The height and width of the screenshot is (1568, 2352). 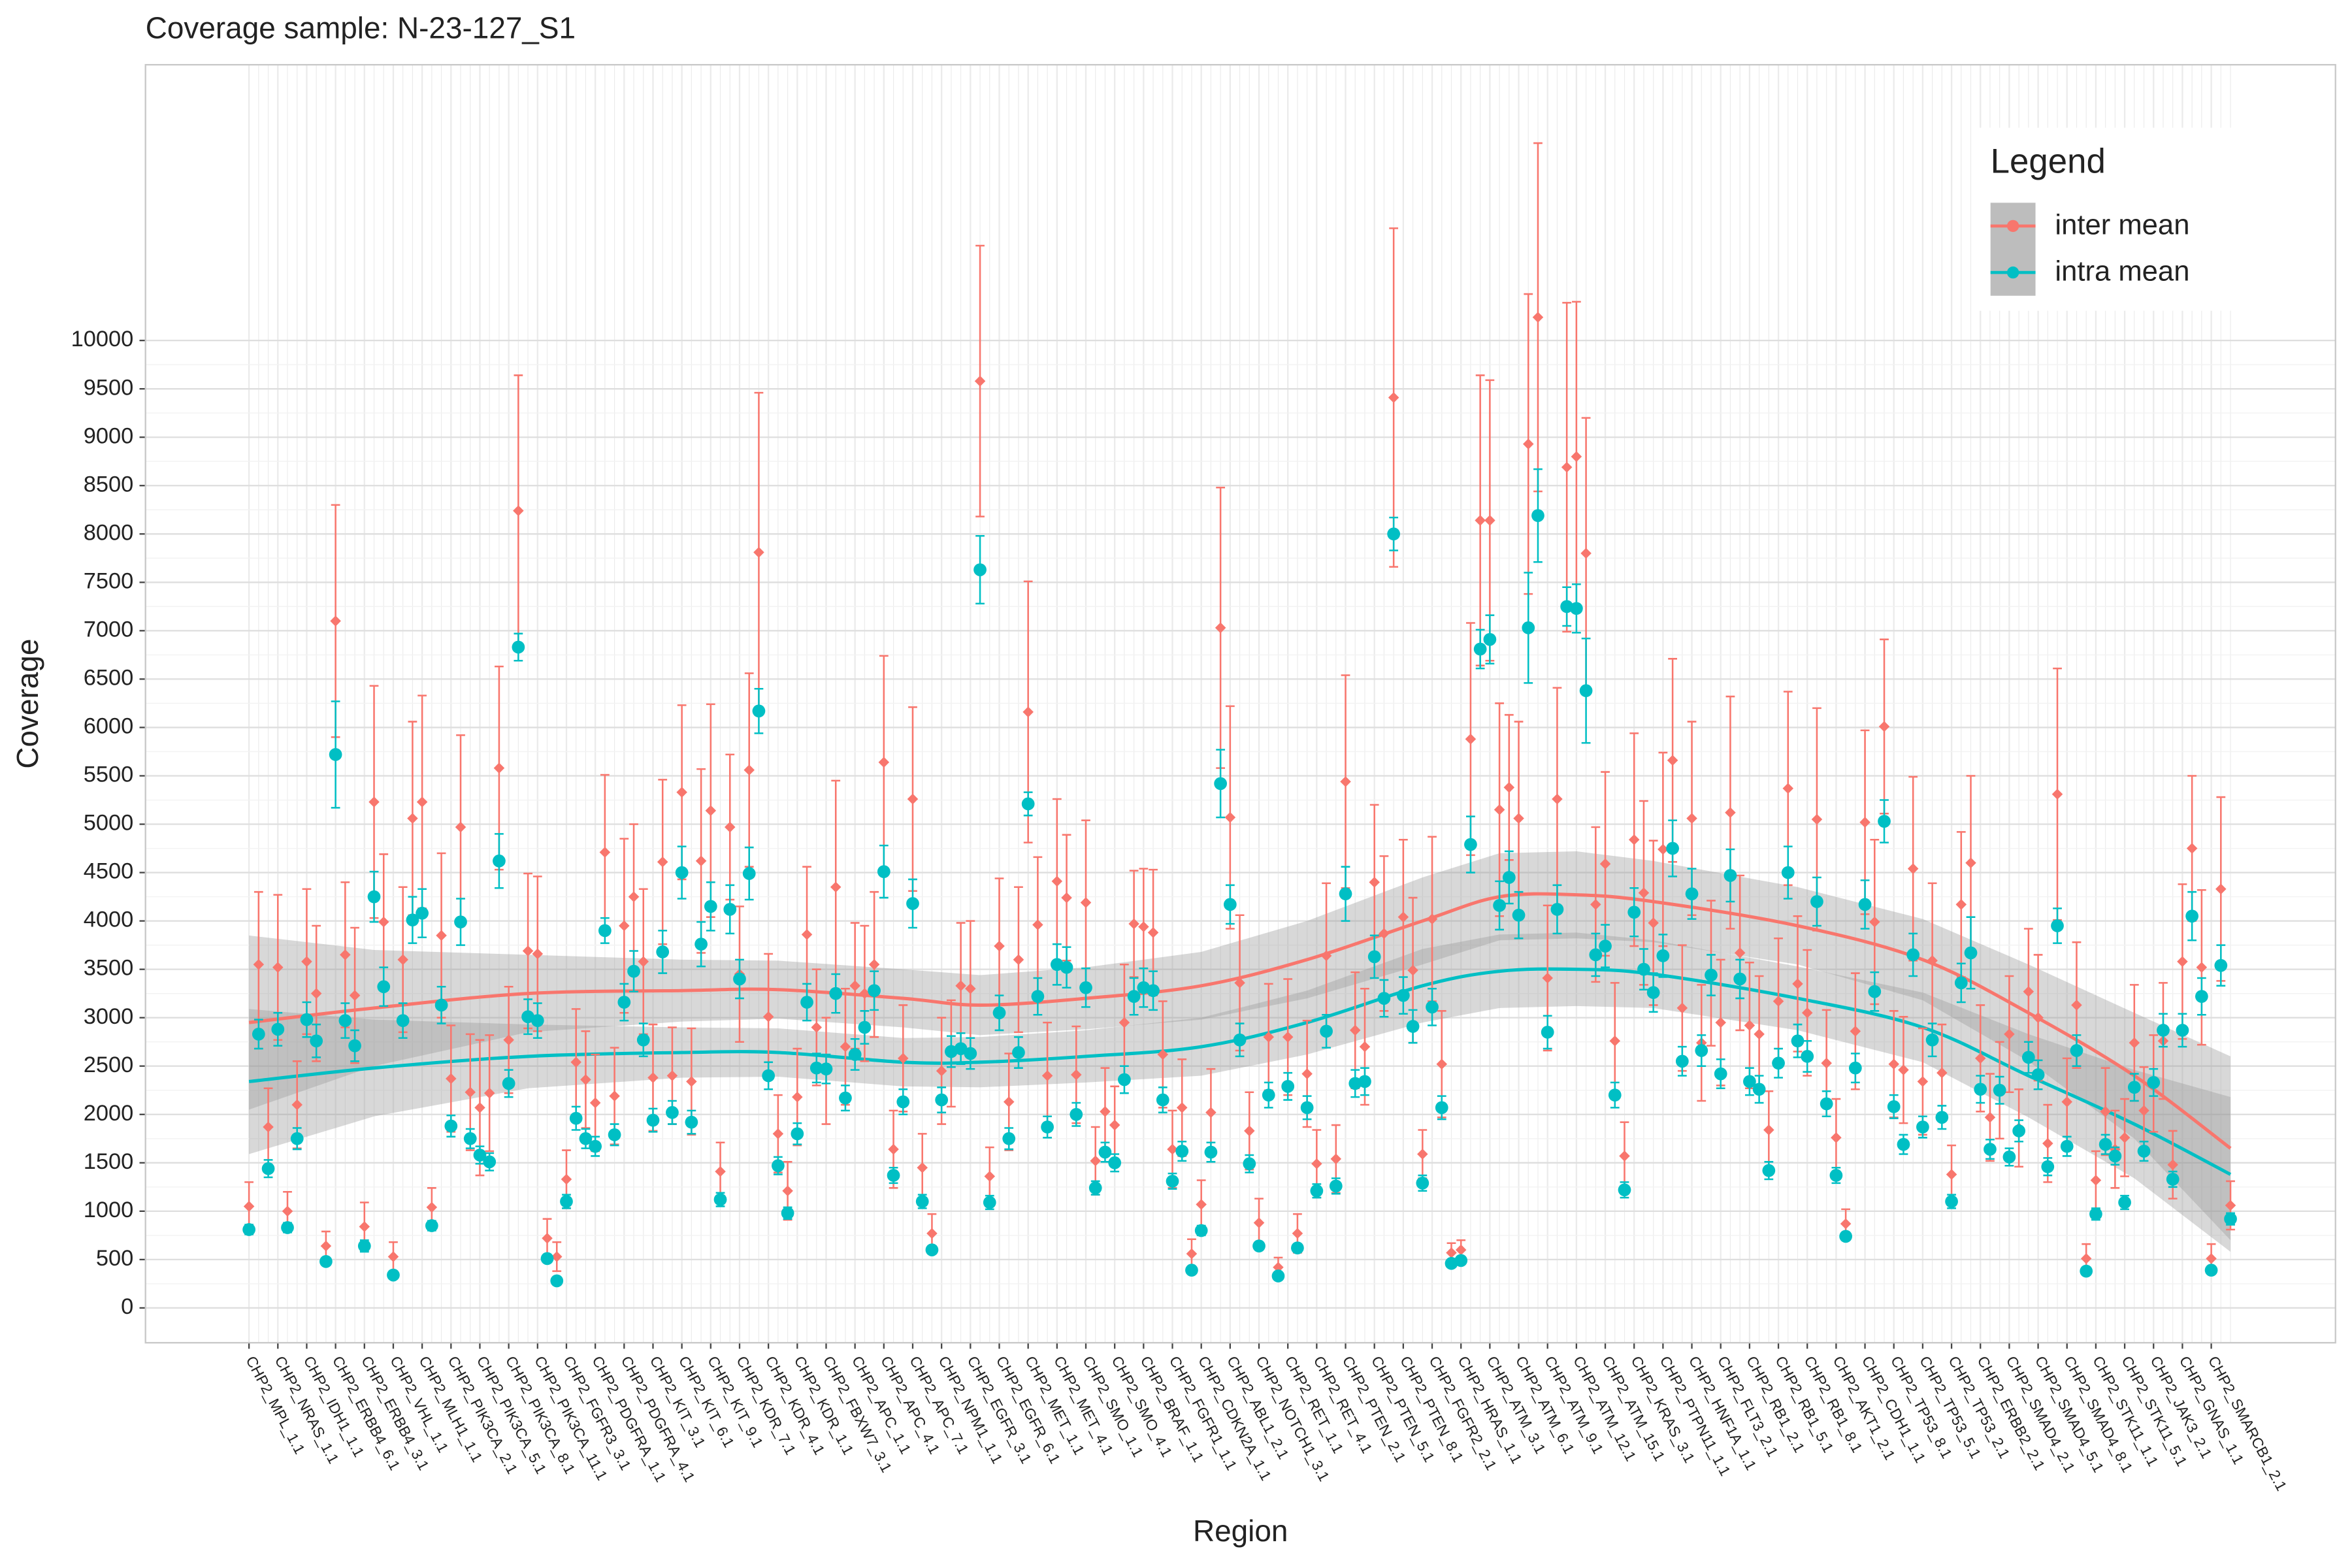 I want to click on y-tick-label: 6500, so click(x=109, y=678).